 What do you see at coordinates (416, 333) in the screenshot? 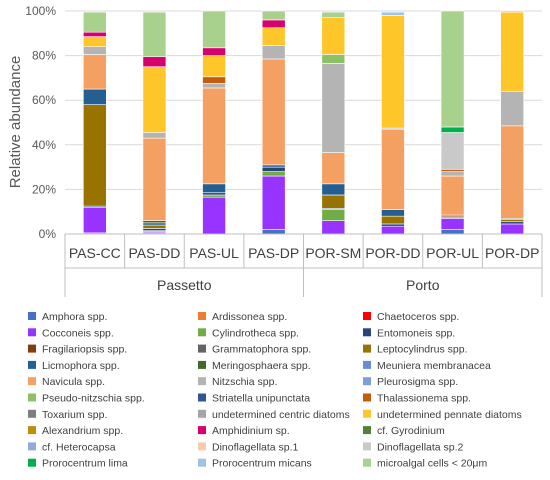
I see `legend-label: Entomoneis spp.` at bounding box center [416, 333].